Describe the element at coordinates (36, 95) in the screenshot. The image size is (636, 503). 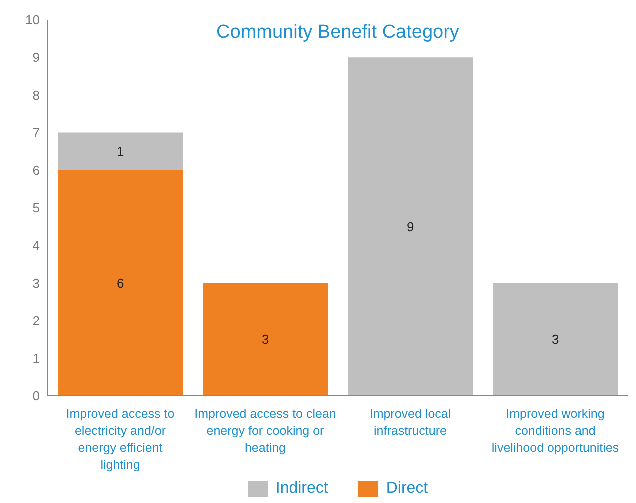
I see `y-tick-label: 8` at that location.